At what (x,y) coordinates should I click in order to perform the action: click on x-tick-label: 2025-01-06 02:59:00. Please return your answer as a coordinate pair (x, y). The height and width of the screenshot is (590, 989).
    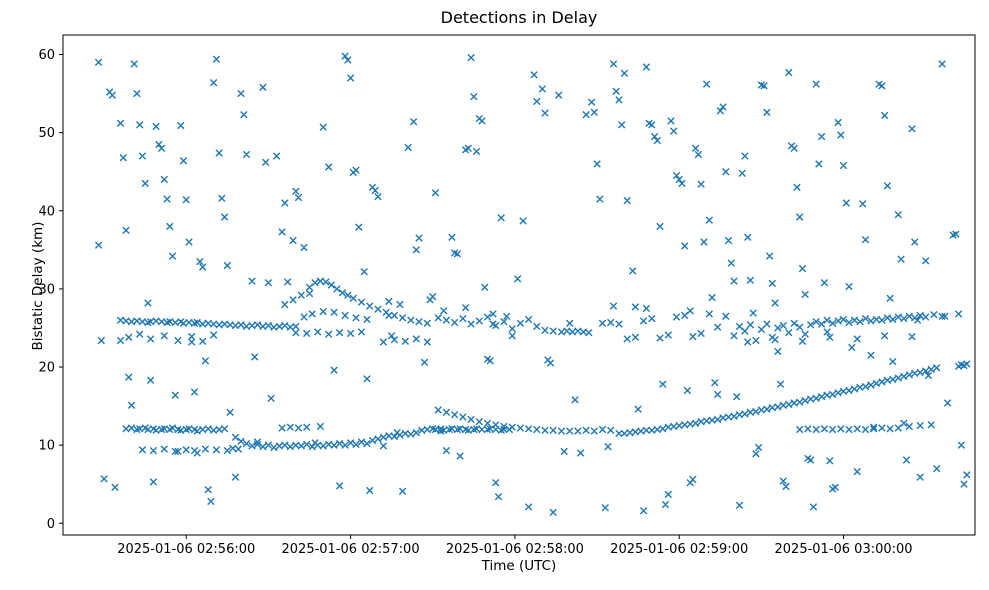
    Looking at the image, I should click on (679, 549).